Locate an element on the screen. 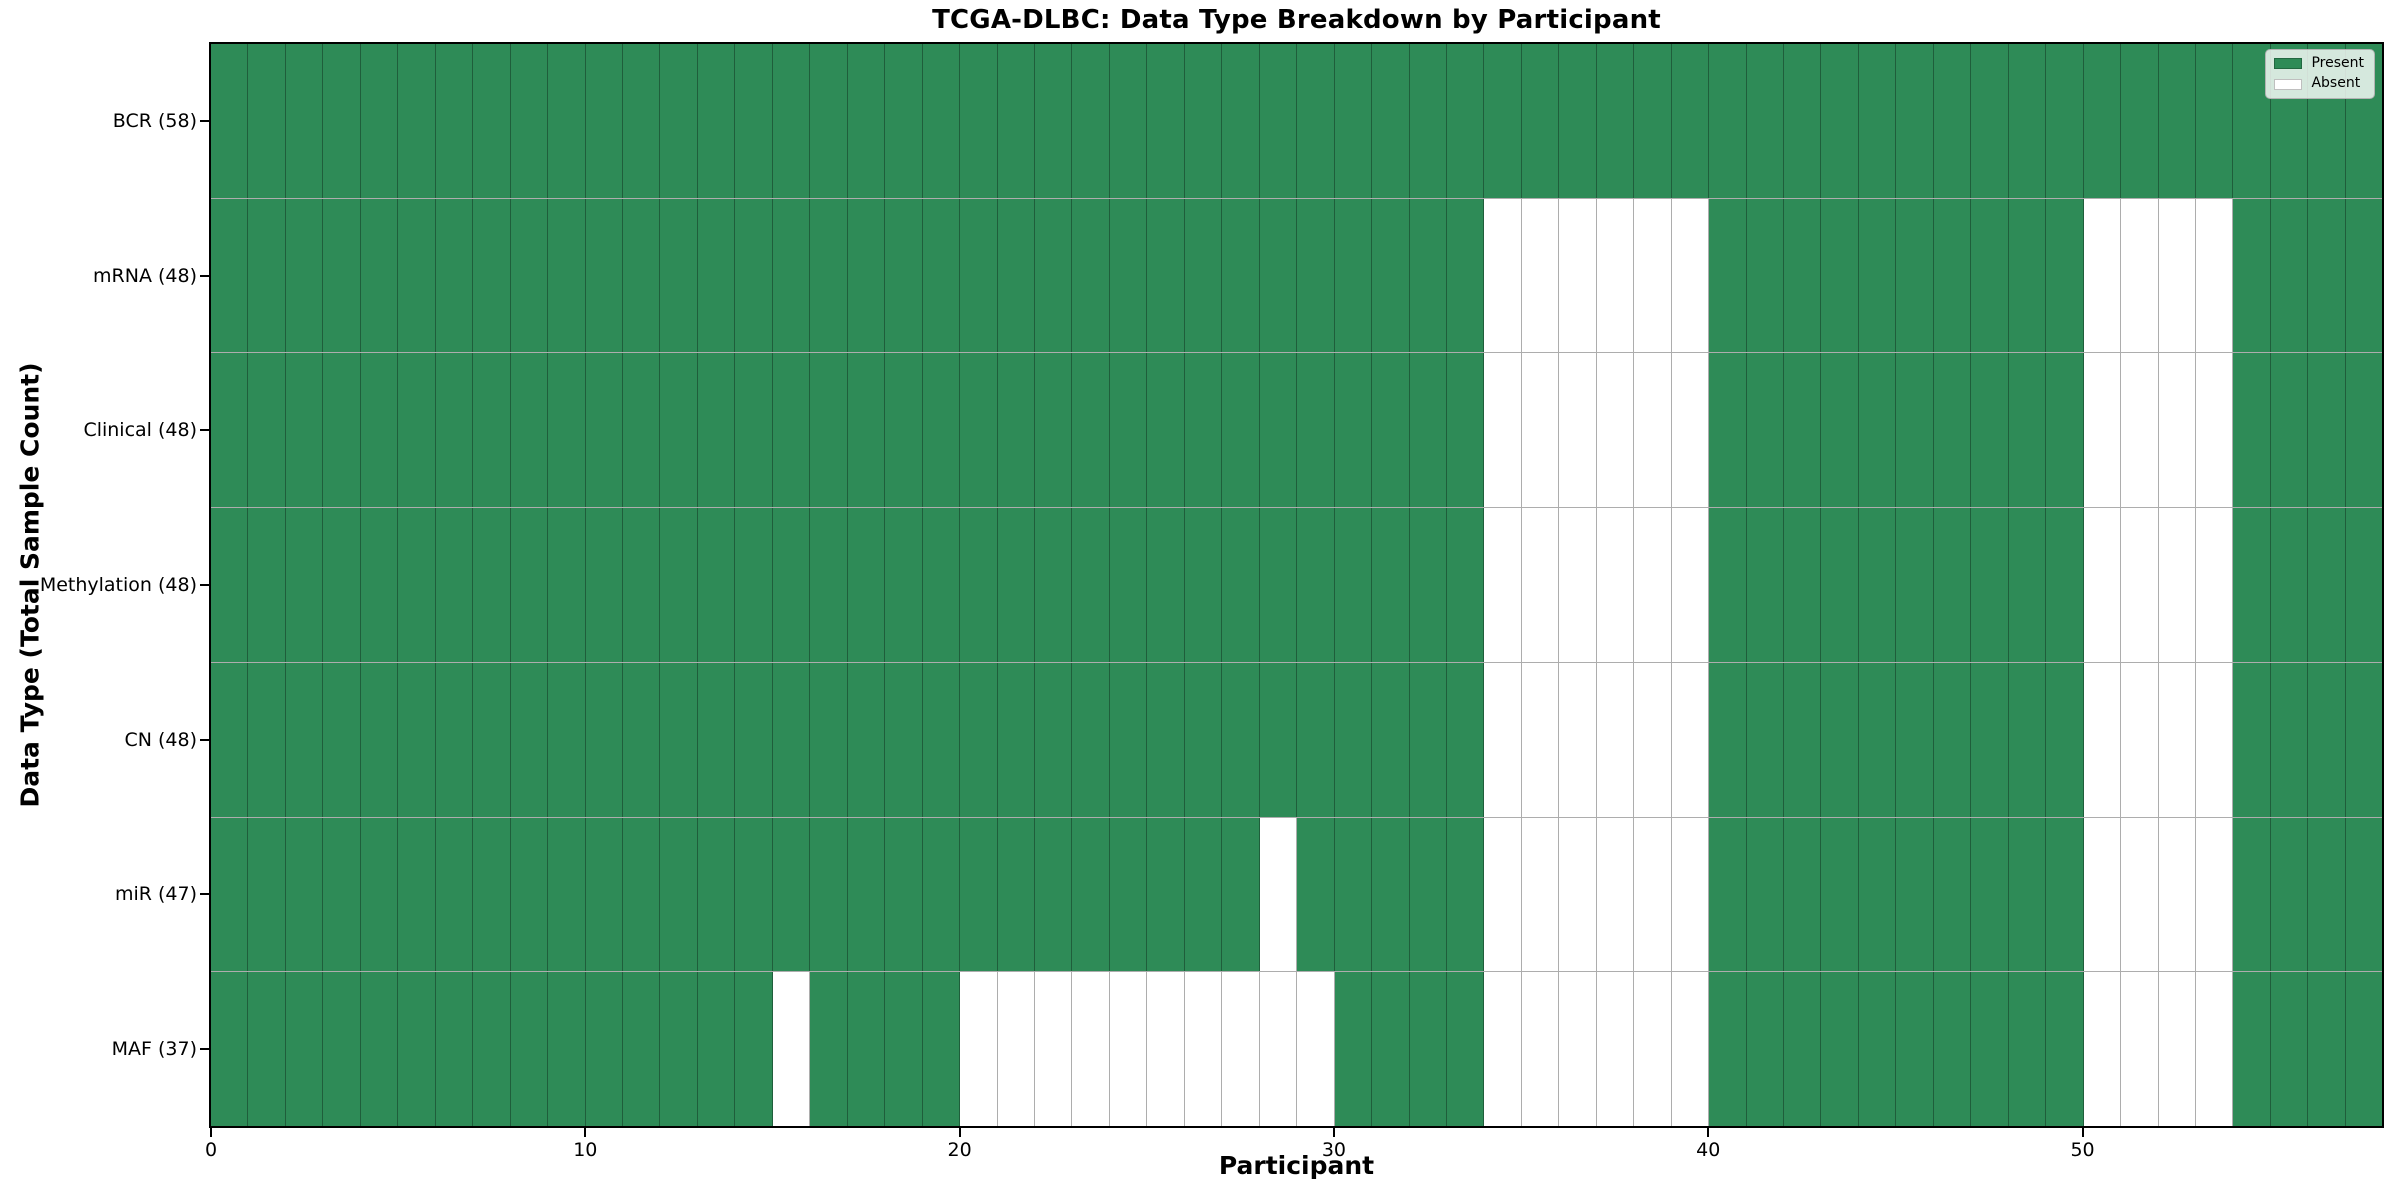 This screenshot has height=1200, width=2400. heatmap-row-cn is located at coordinates (1297, 740).